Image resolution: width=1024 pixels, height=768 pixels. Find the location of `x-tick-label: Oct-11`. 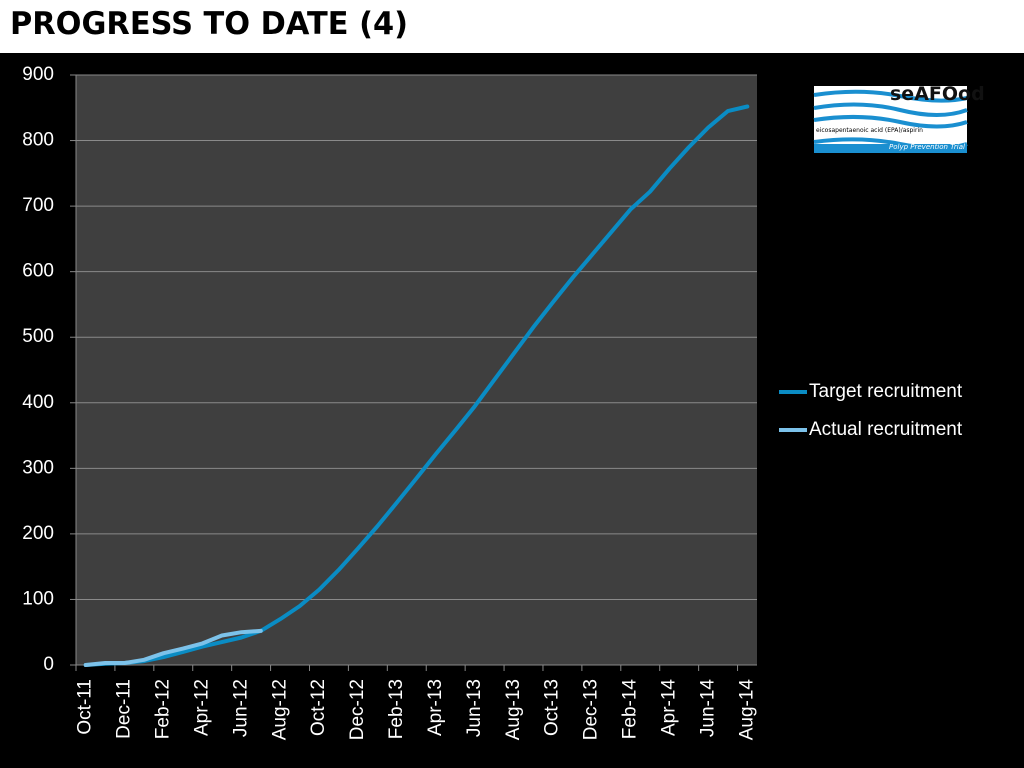

x-tick-label: Oct-11 is located at coordinates (85, 707).